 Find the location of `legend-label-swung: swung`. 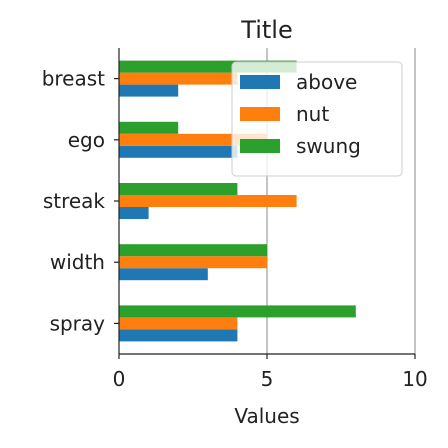

legend-label-swung: swung is located at coordinates (328, 146).